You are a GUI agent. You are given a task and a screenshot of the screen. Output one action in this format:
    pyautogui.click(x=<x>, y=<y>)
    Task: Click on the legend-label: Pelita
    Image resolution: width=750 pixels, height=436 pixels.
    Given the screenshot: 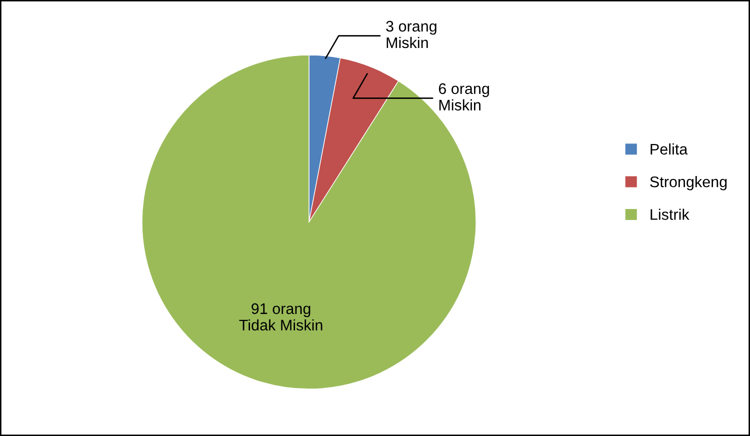 What is the action you would take?
    pyautogui.click(x=669, y=149)
    